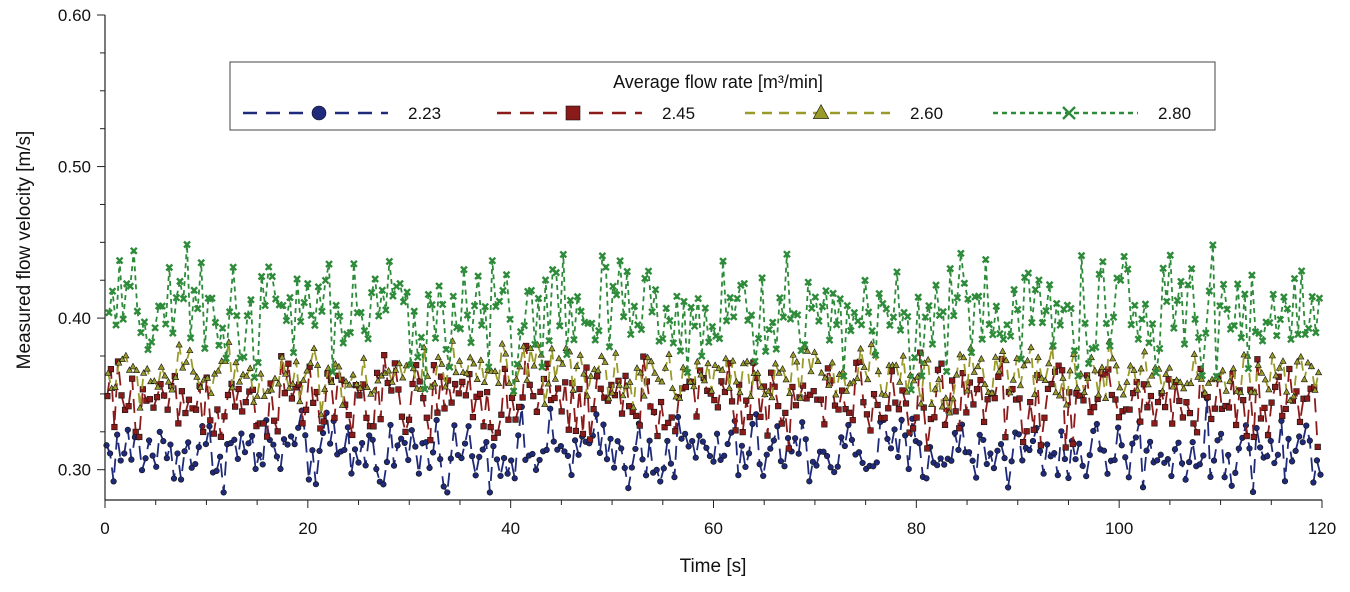 The width and height of the screenshot is (1350, 592). What do you see at coordinates (74, 15) in the screenshot?
I see `y-tick-label: 0.60` at bounding box center [74, 15].